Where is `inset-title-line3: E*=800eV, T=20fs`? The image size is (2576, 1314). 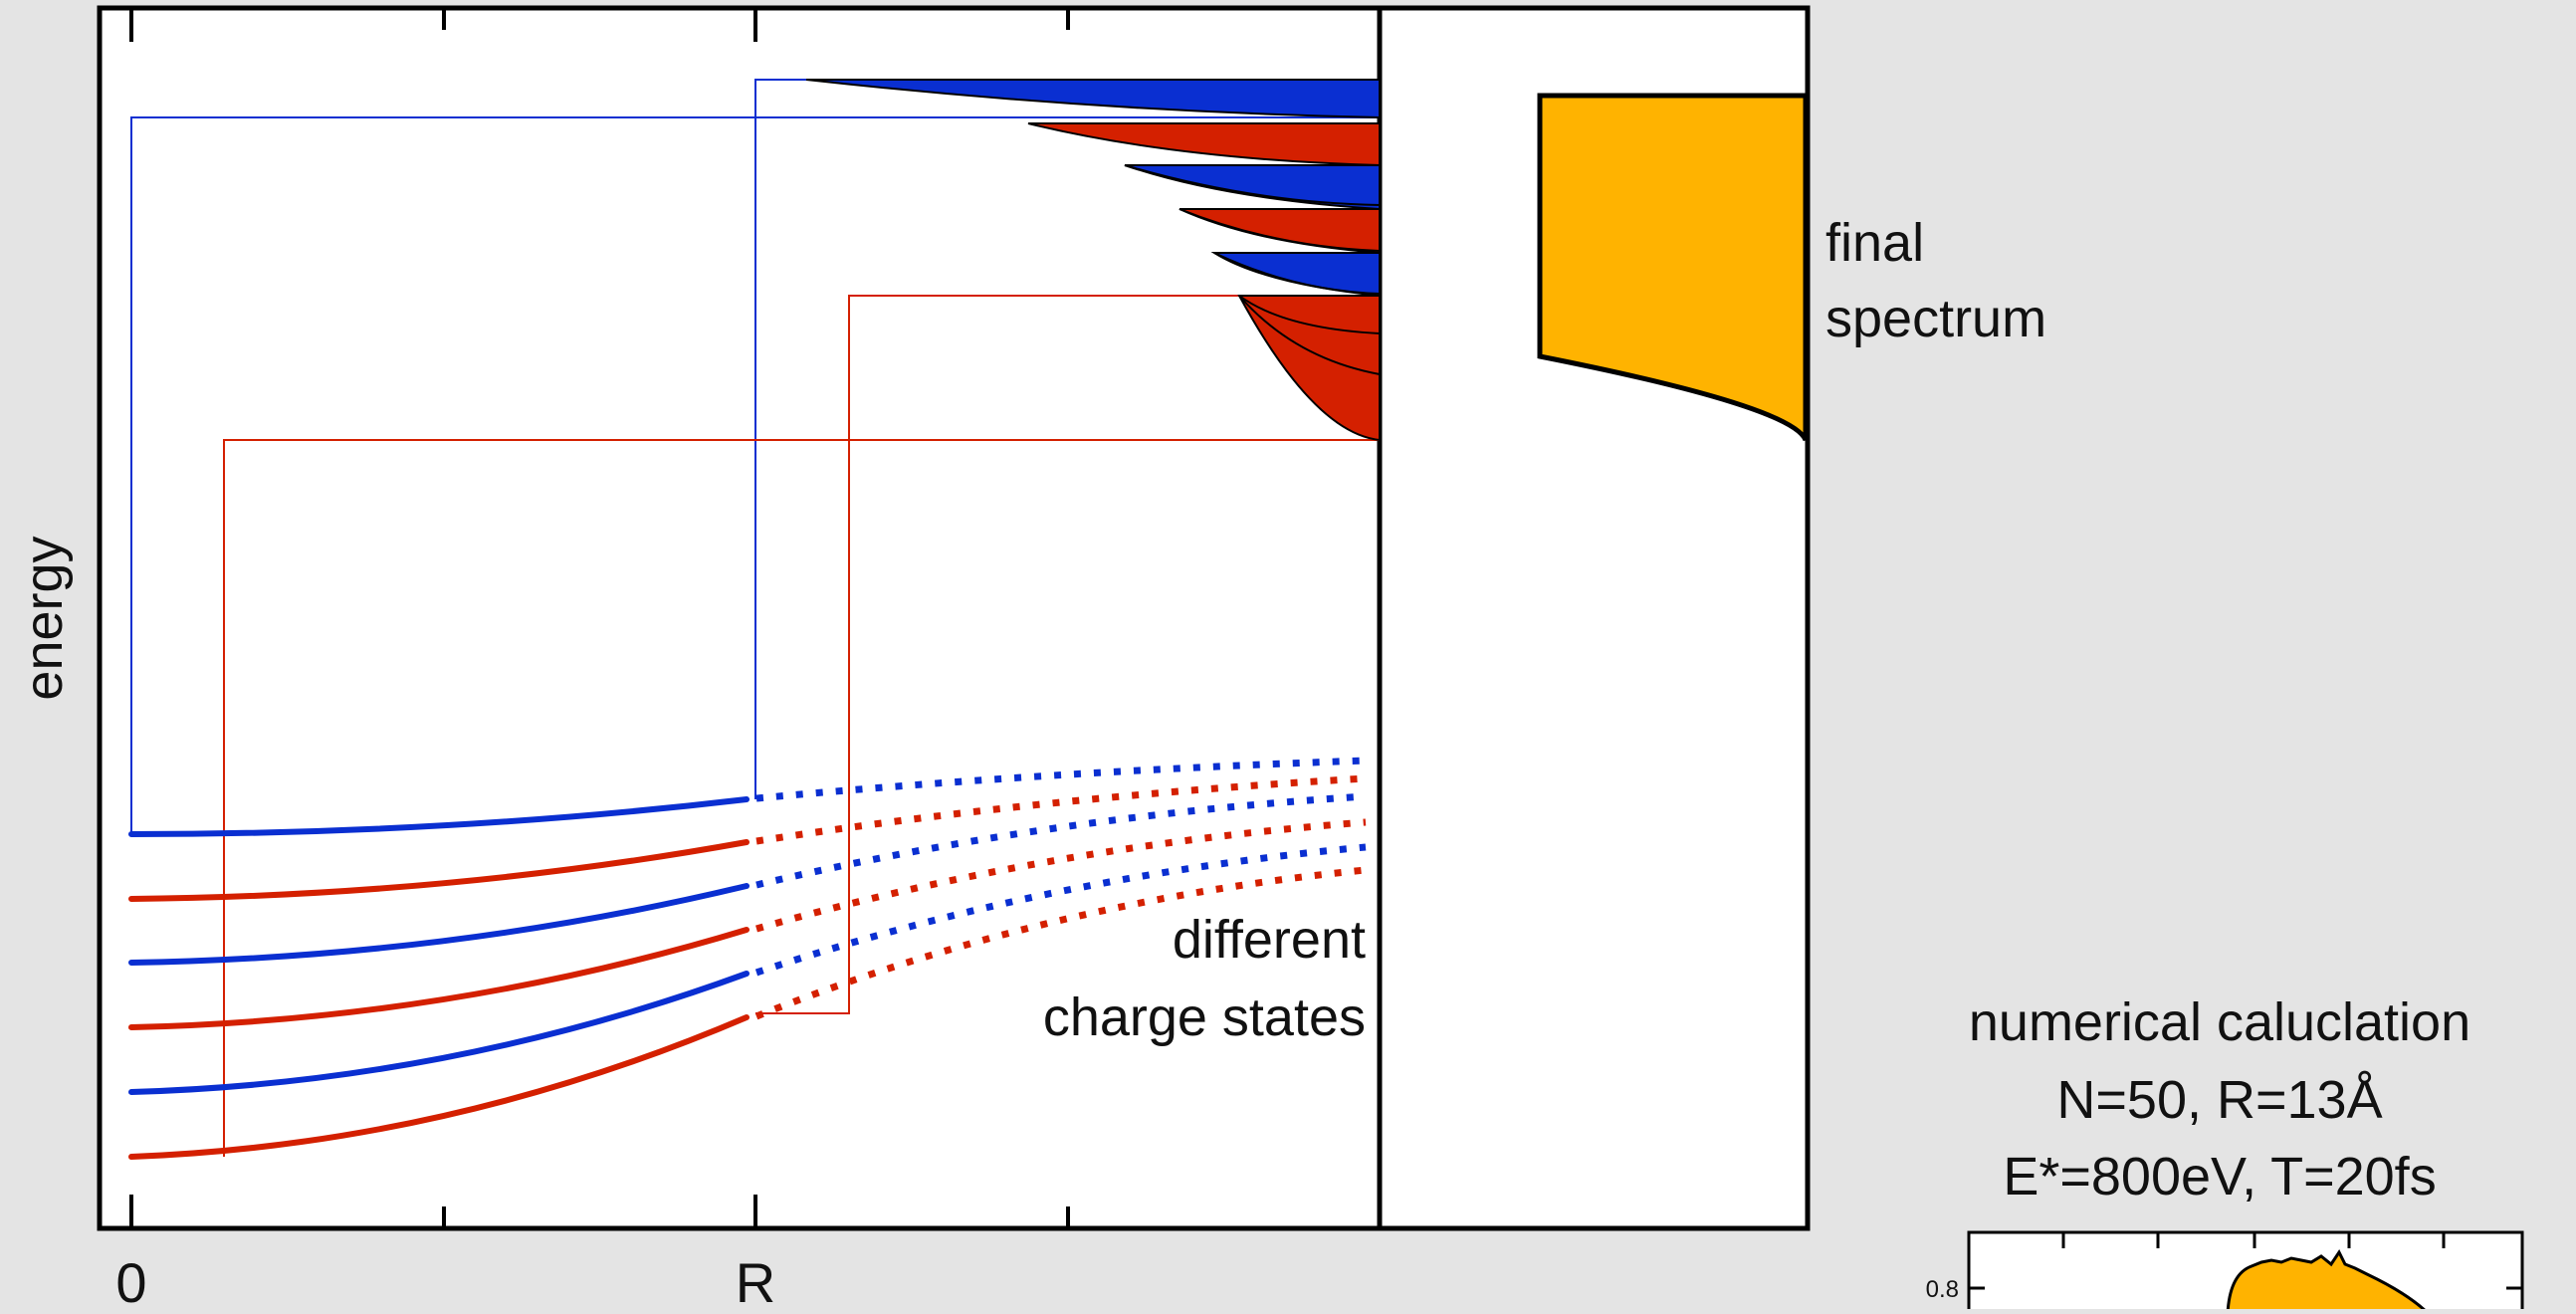
inset-title-line3: E*=800eV, T=20fs is located at coordinates (2219, 1176).